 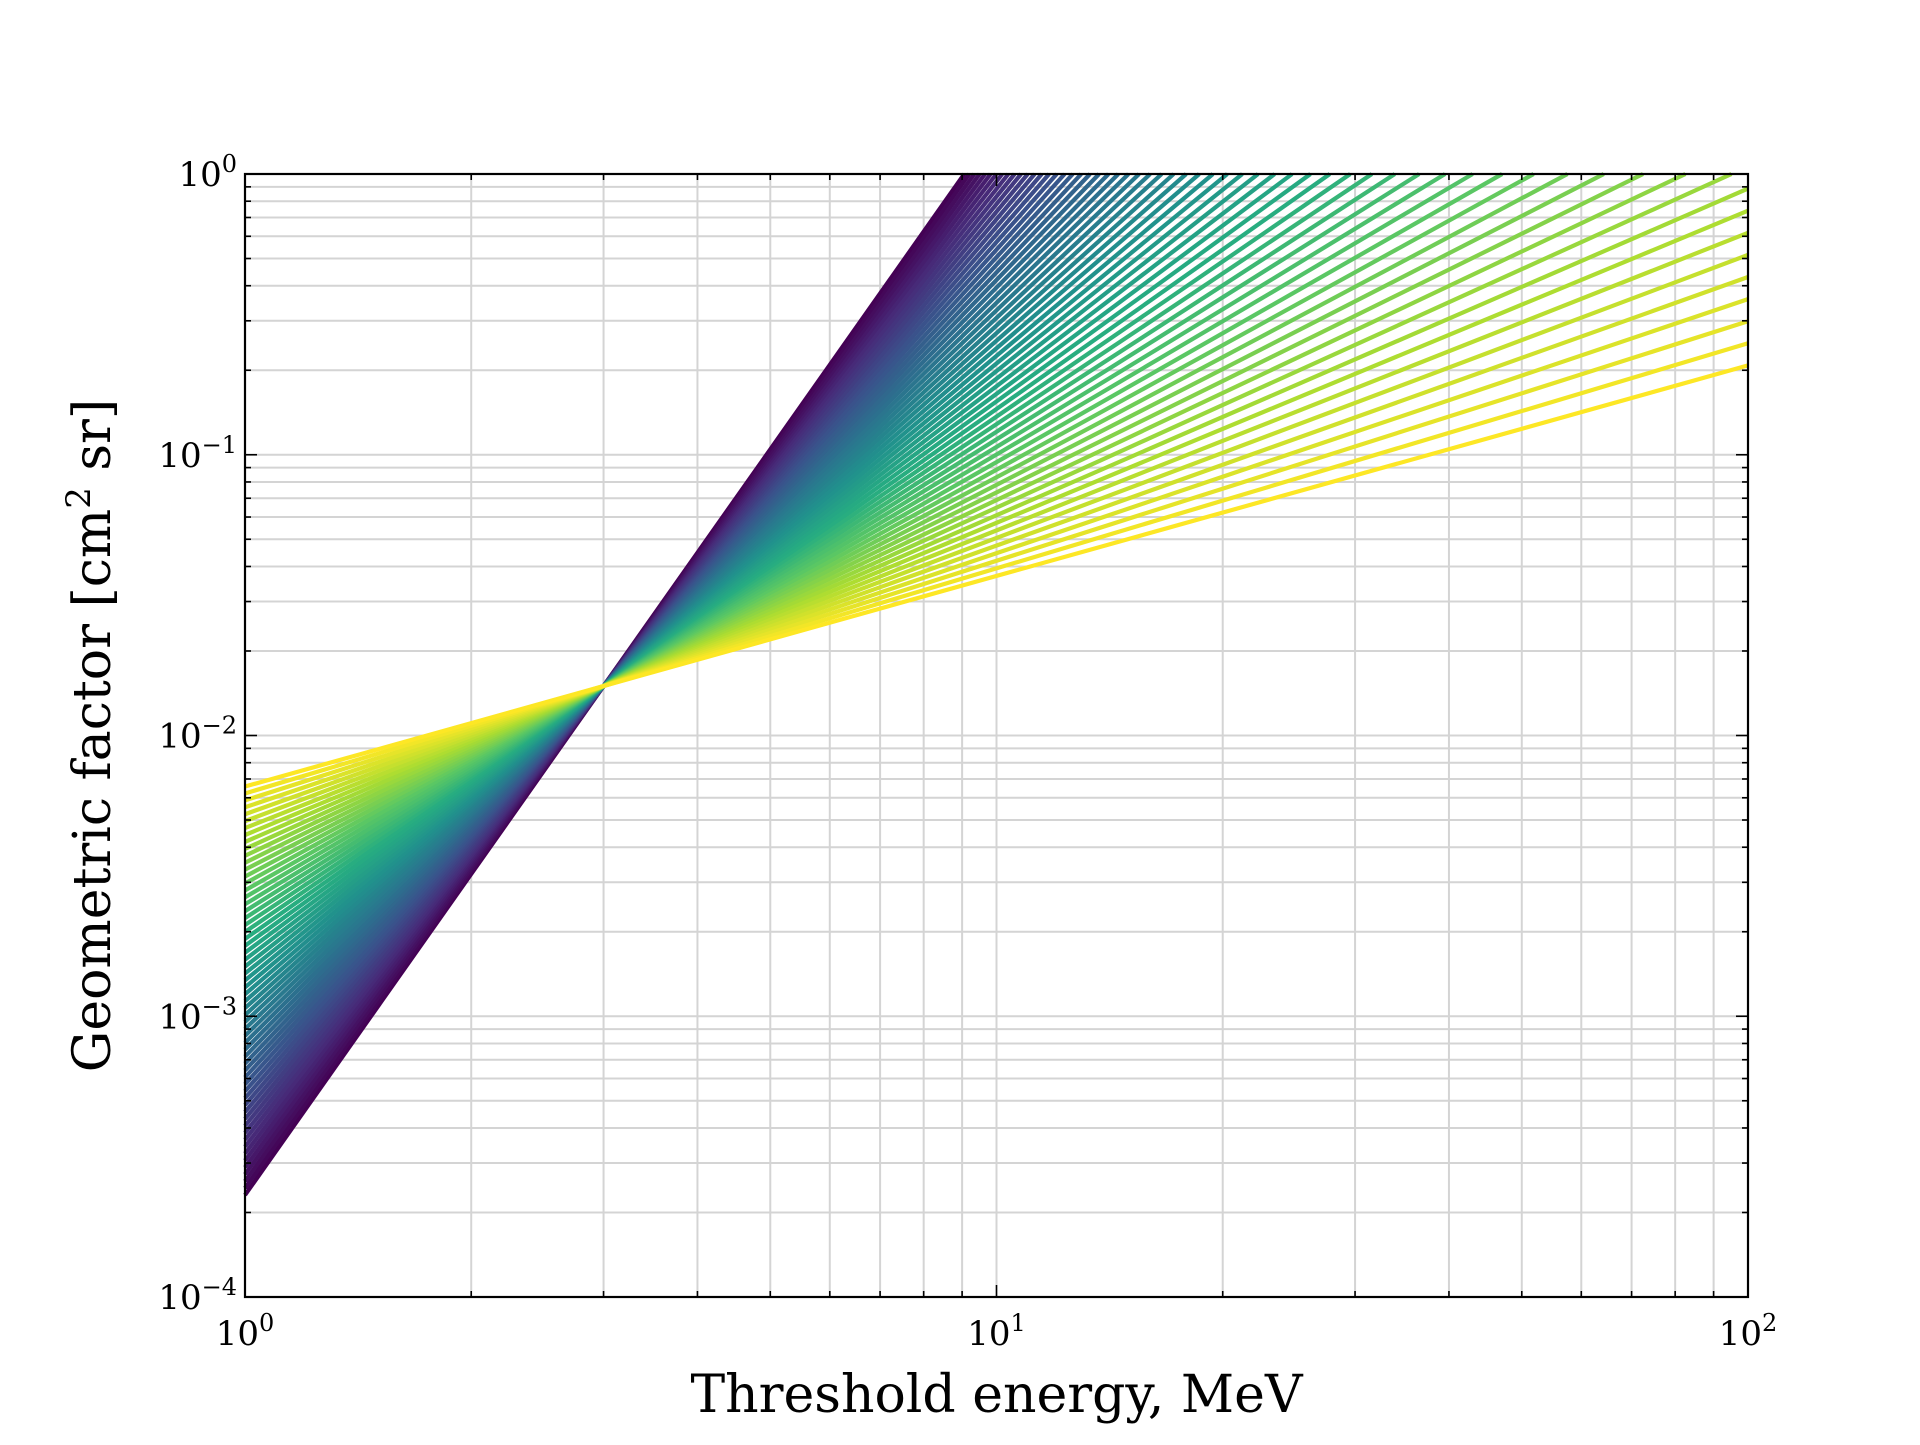 I want to click on y-tick-label: 10⁻², so click(x=197, y=734).